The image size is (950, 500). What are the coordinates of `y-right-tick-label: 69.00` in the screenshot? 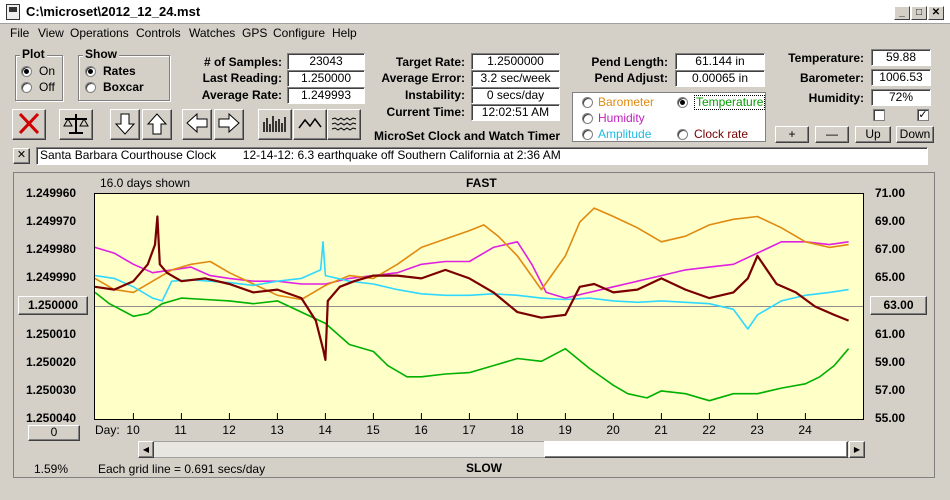 It's located at (890, 221).